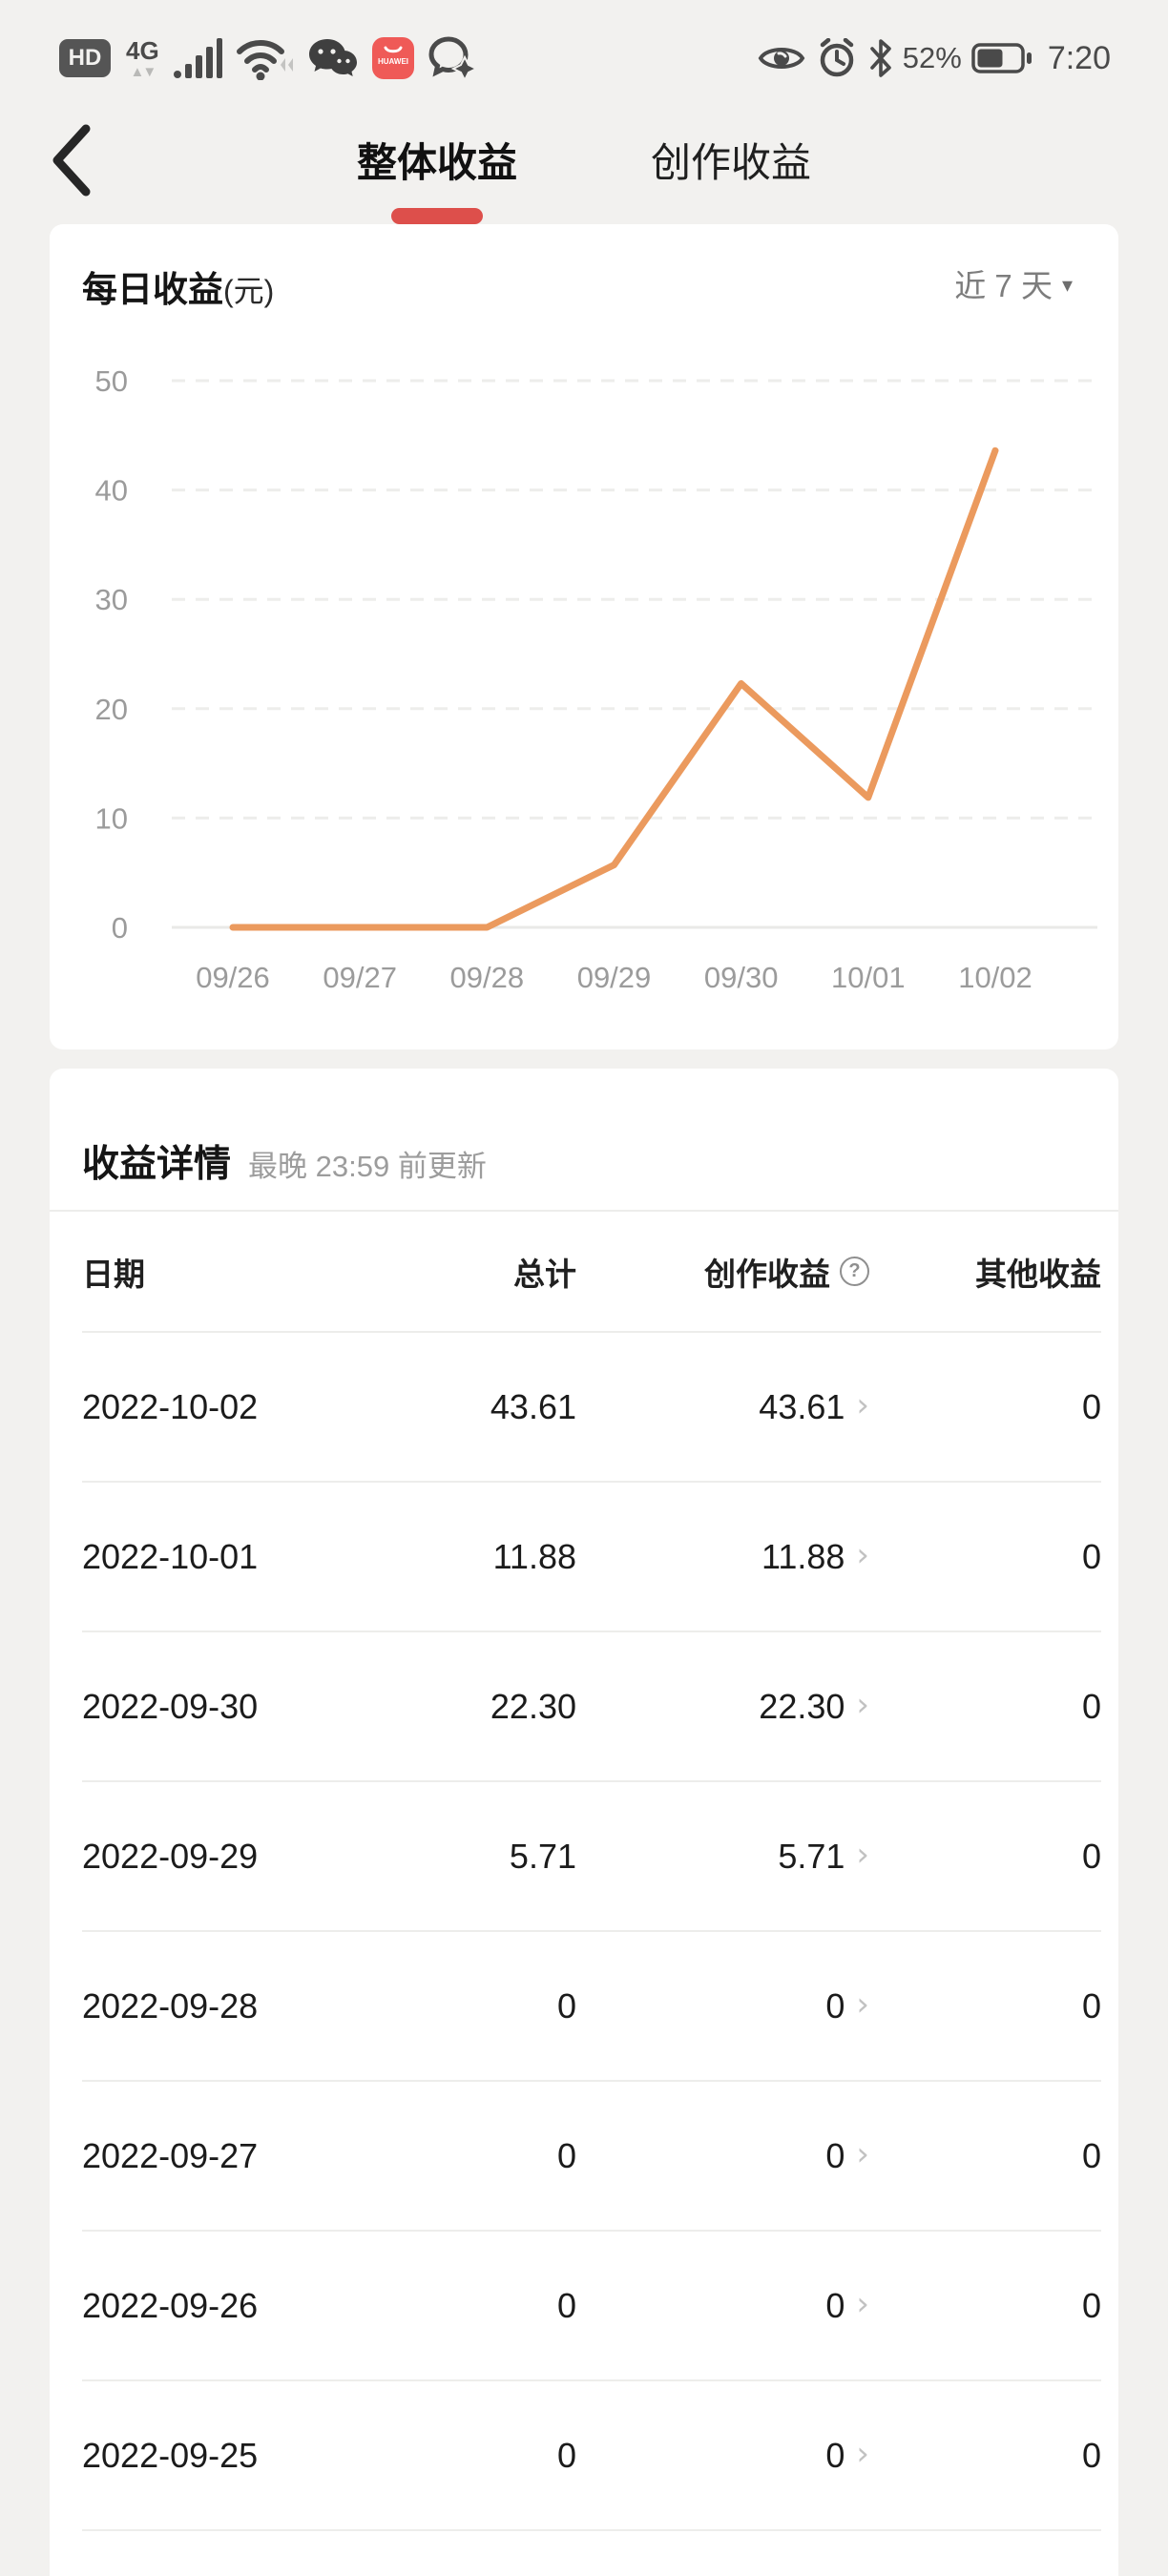 This screenshot has height=2576, width=1168. I want to click on table-row: 2022-09-25 0 0 › 0, so click(591, 2456).